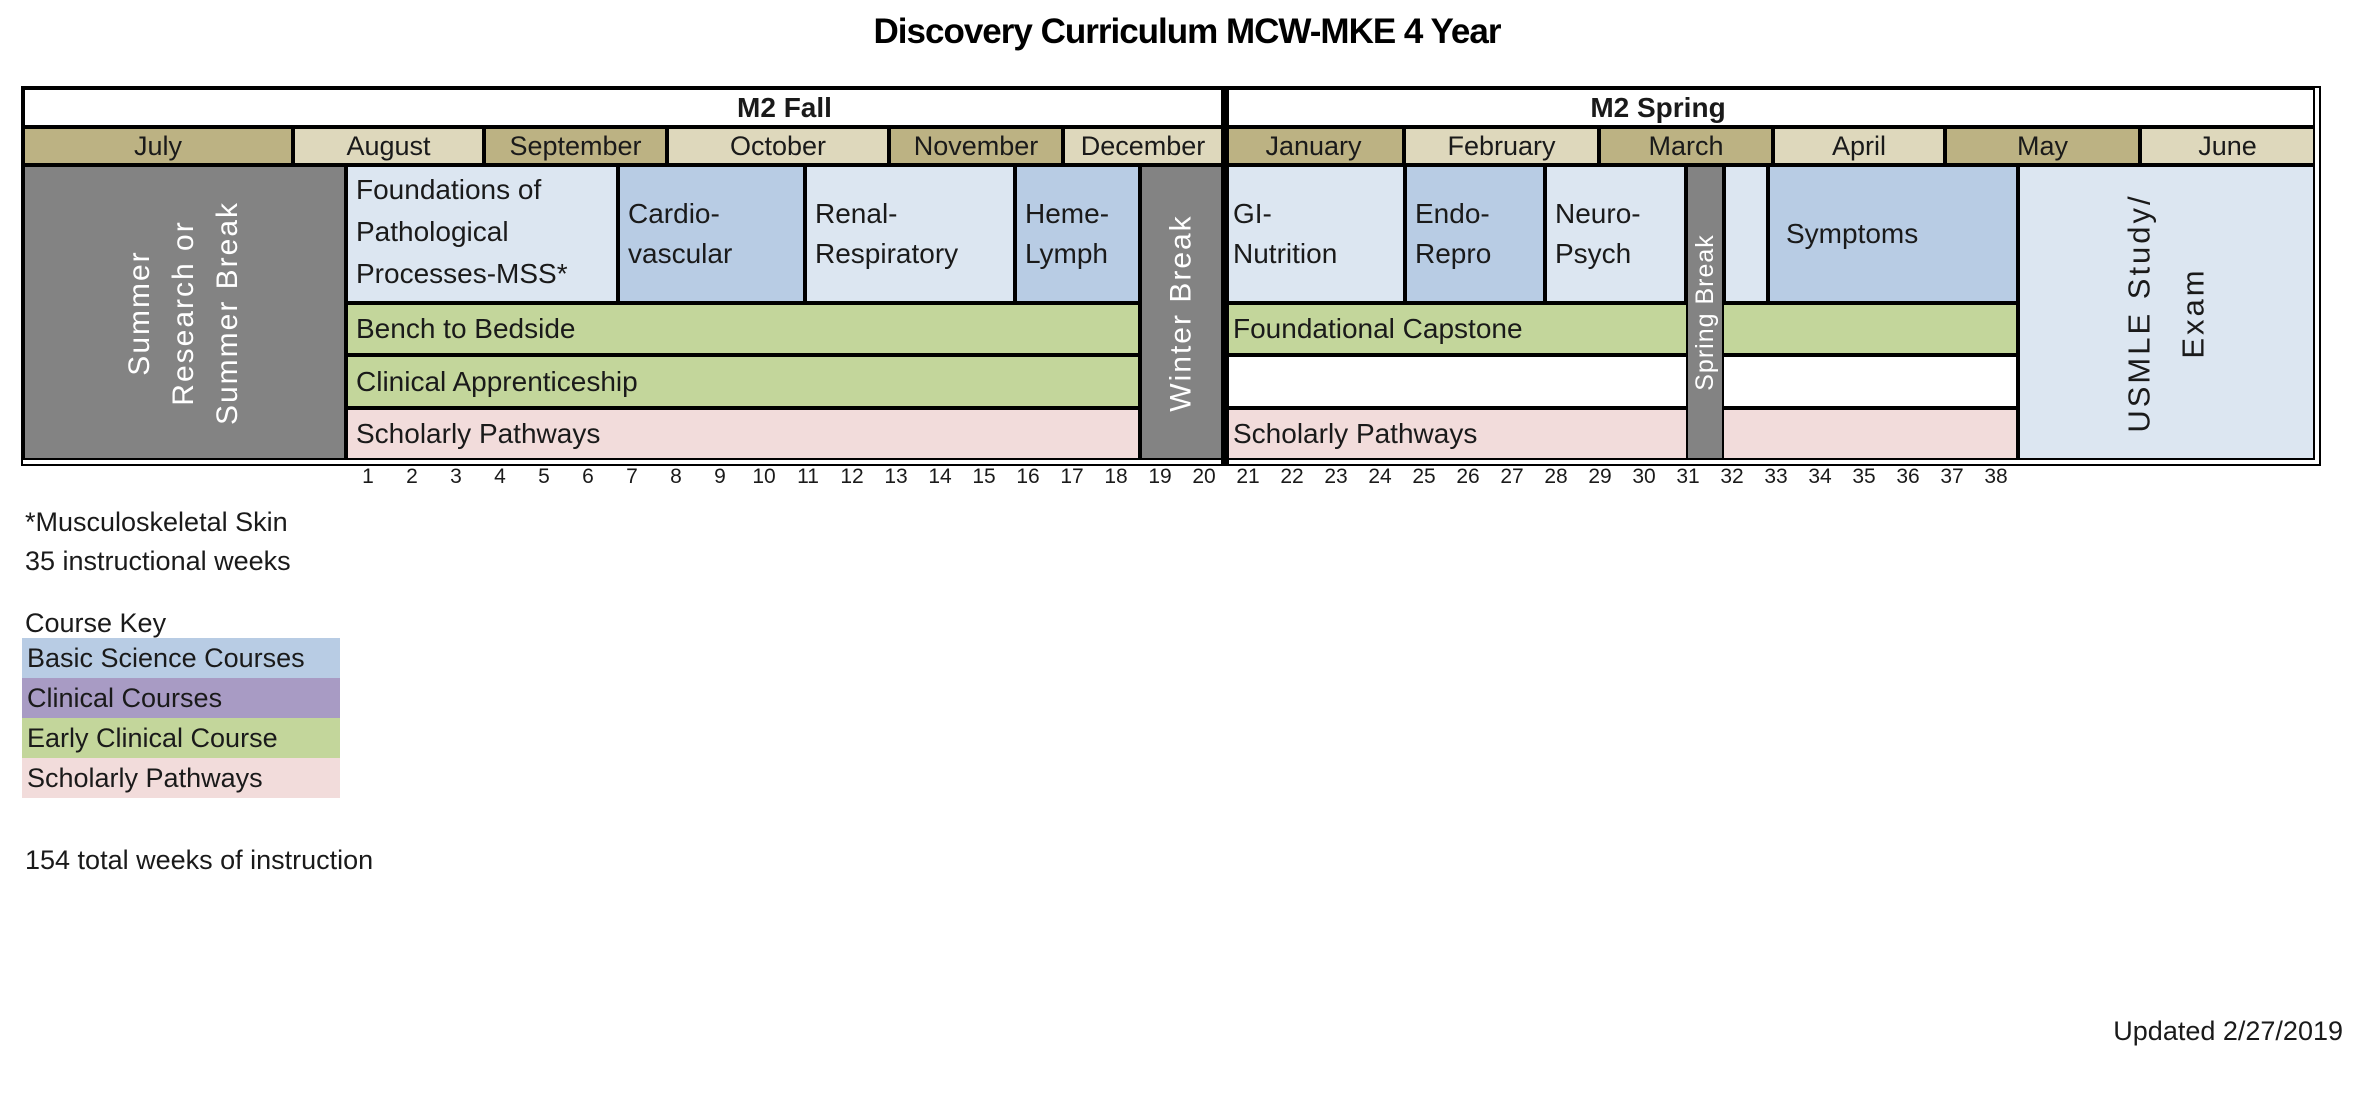 This screenshot has width=2374, height=1099. What do you see at coordinates (1658, 107) in the screenshot?
I see `m2-spring-label: M2 Spring` at bounding box center [1658, 107].